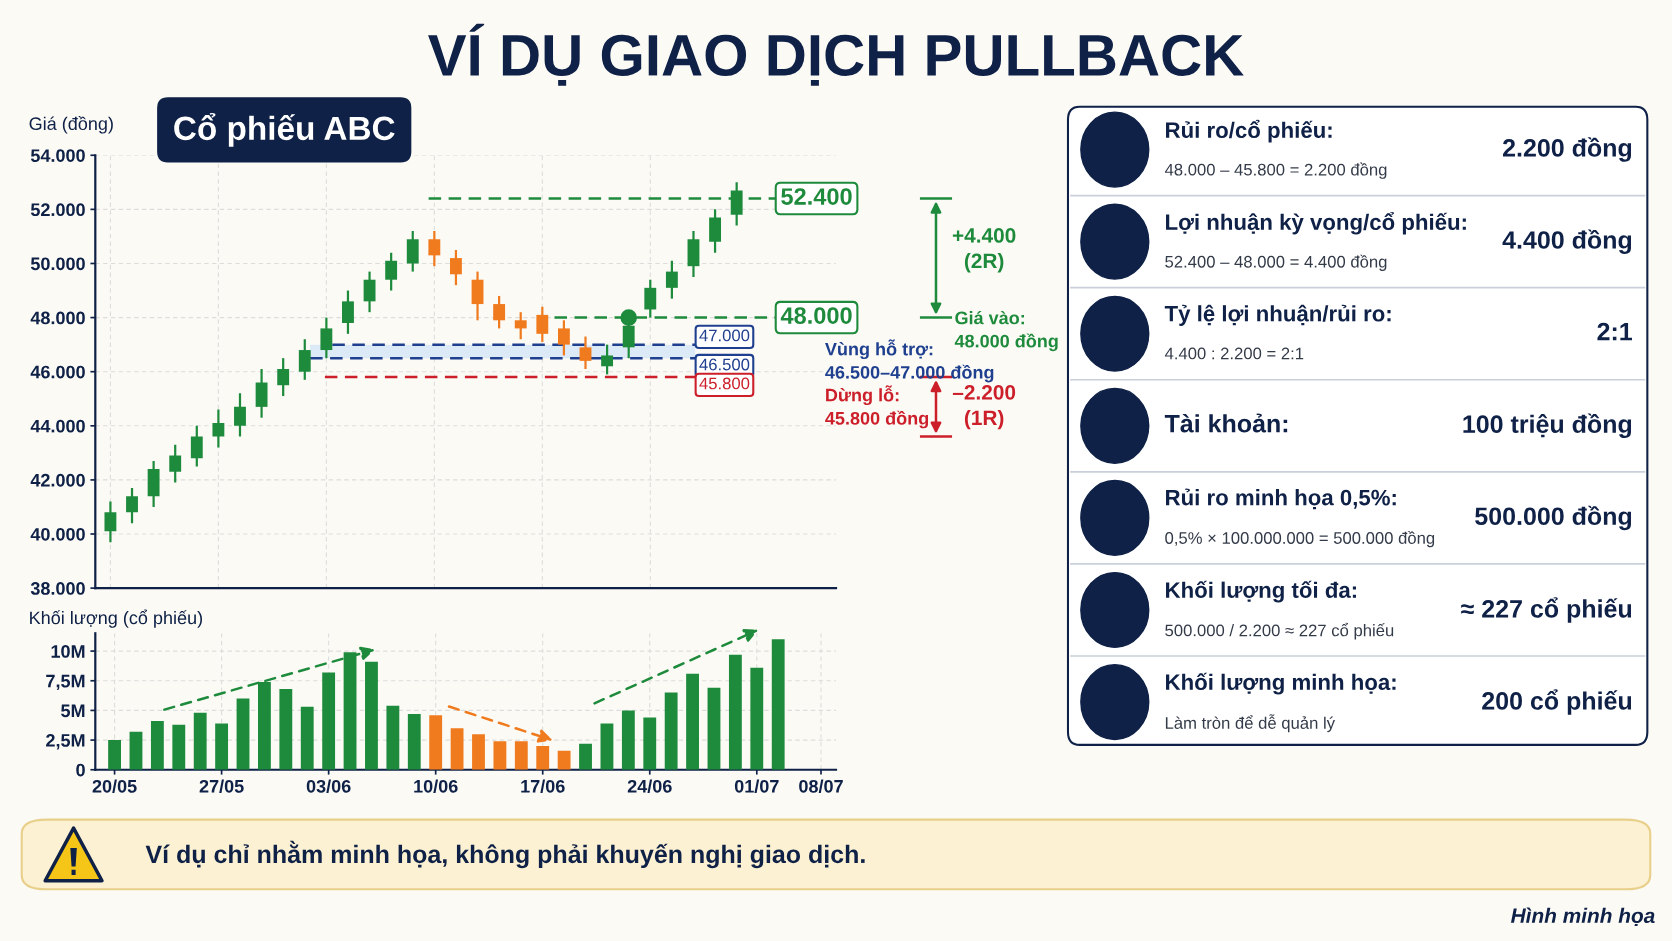 This screenshot has height=941, width=1672. What do you see at coordinates (1250, 723) in the screenshot?
I see `text: Làm tròn để dễ quản lý` at bounding box center [1250, 723].